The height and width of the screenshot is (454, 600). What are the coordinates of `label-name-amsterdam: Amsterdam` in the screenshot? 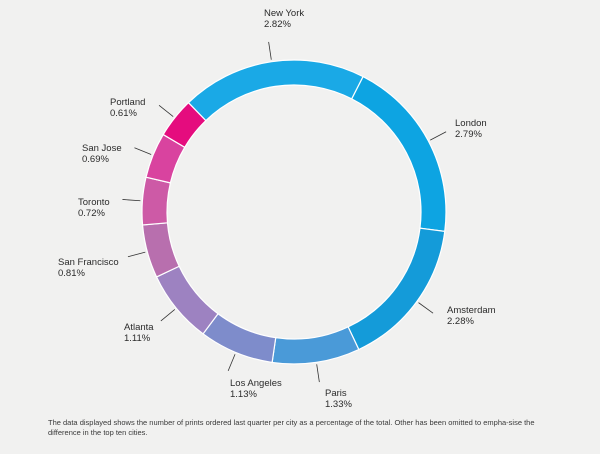 It's located at (471, 310).